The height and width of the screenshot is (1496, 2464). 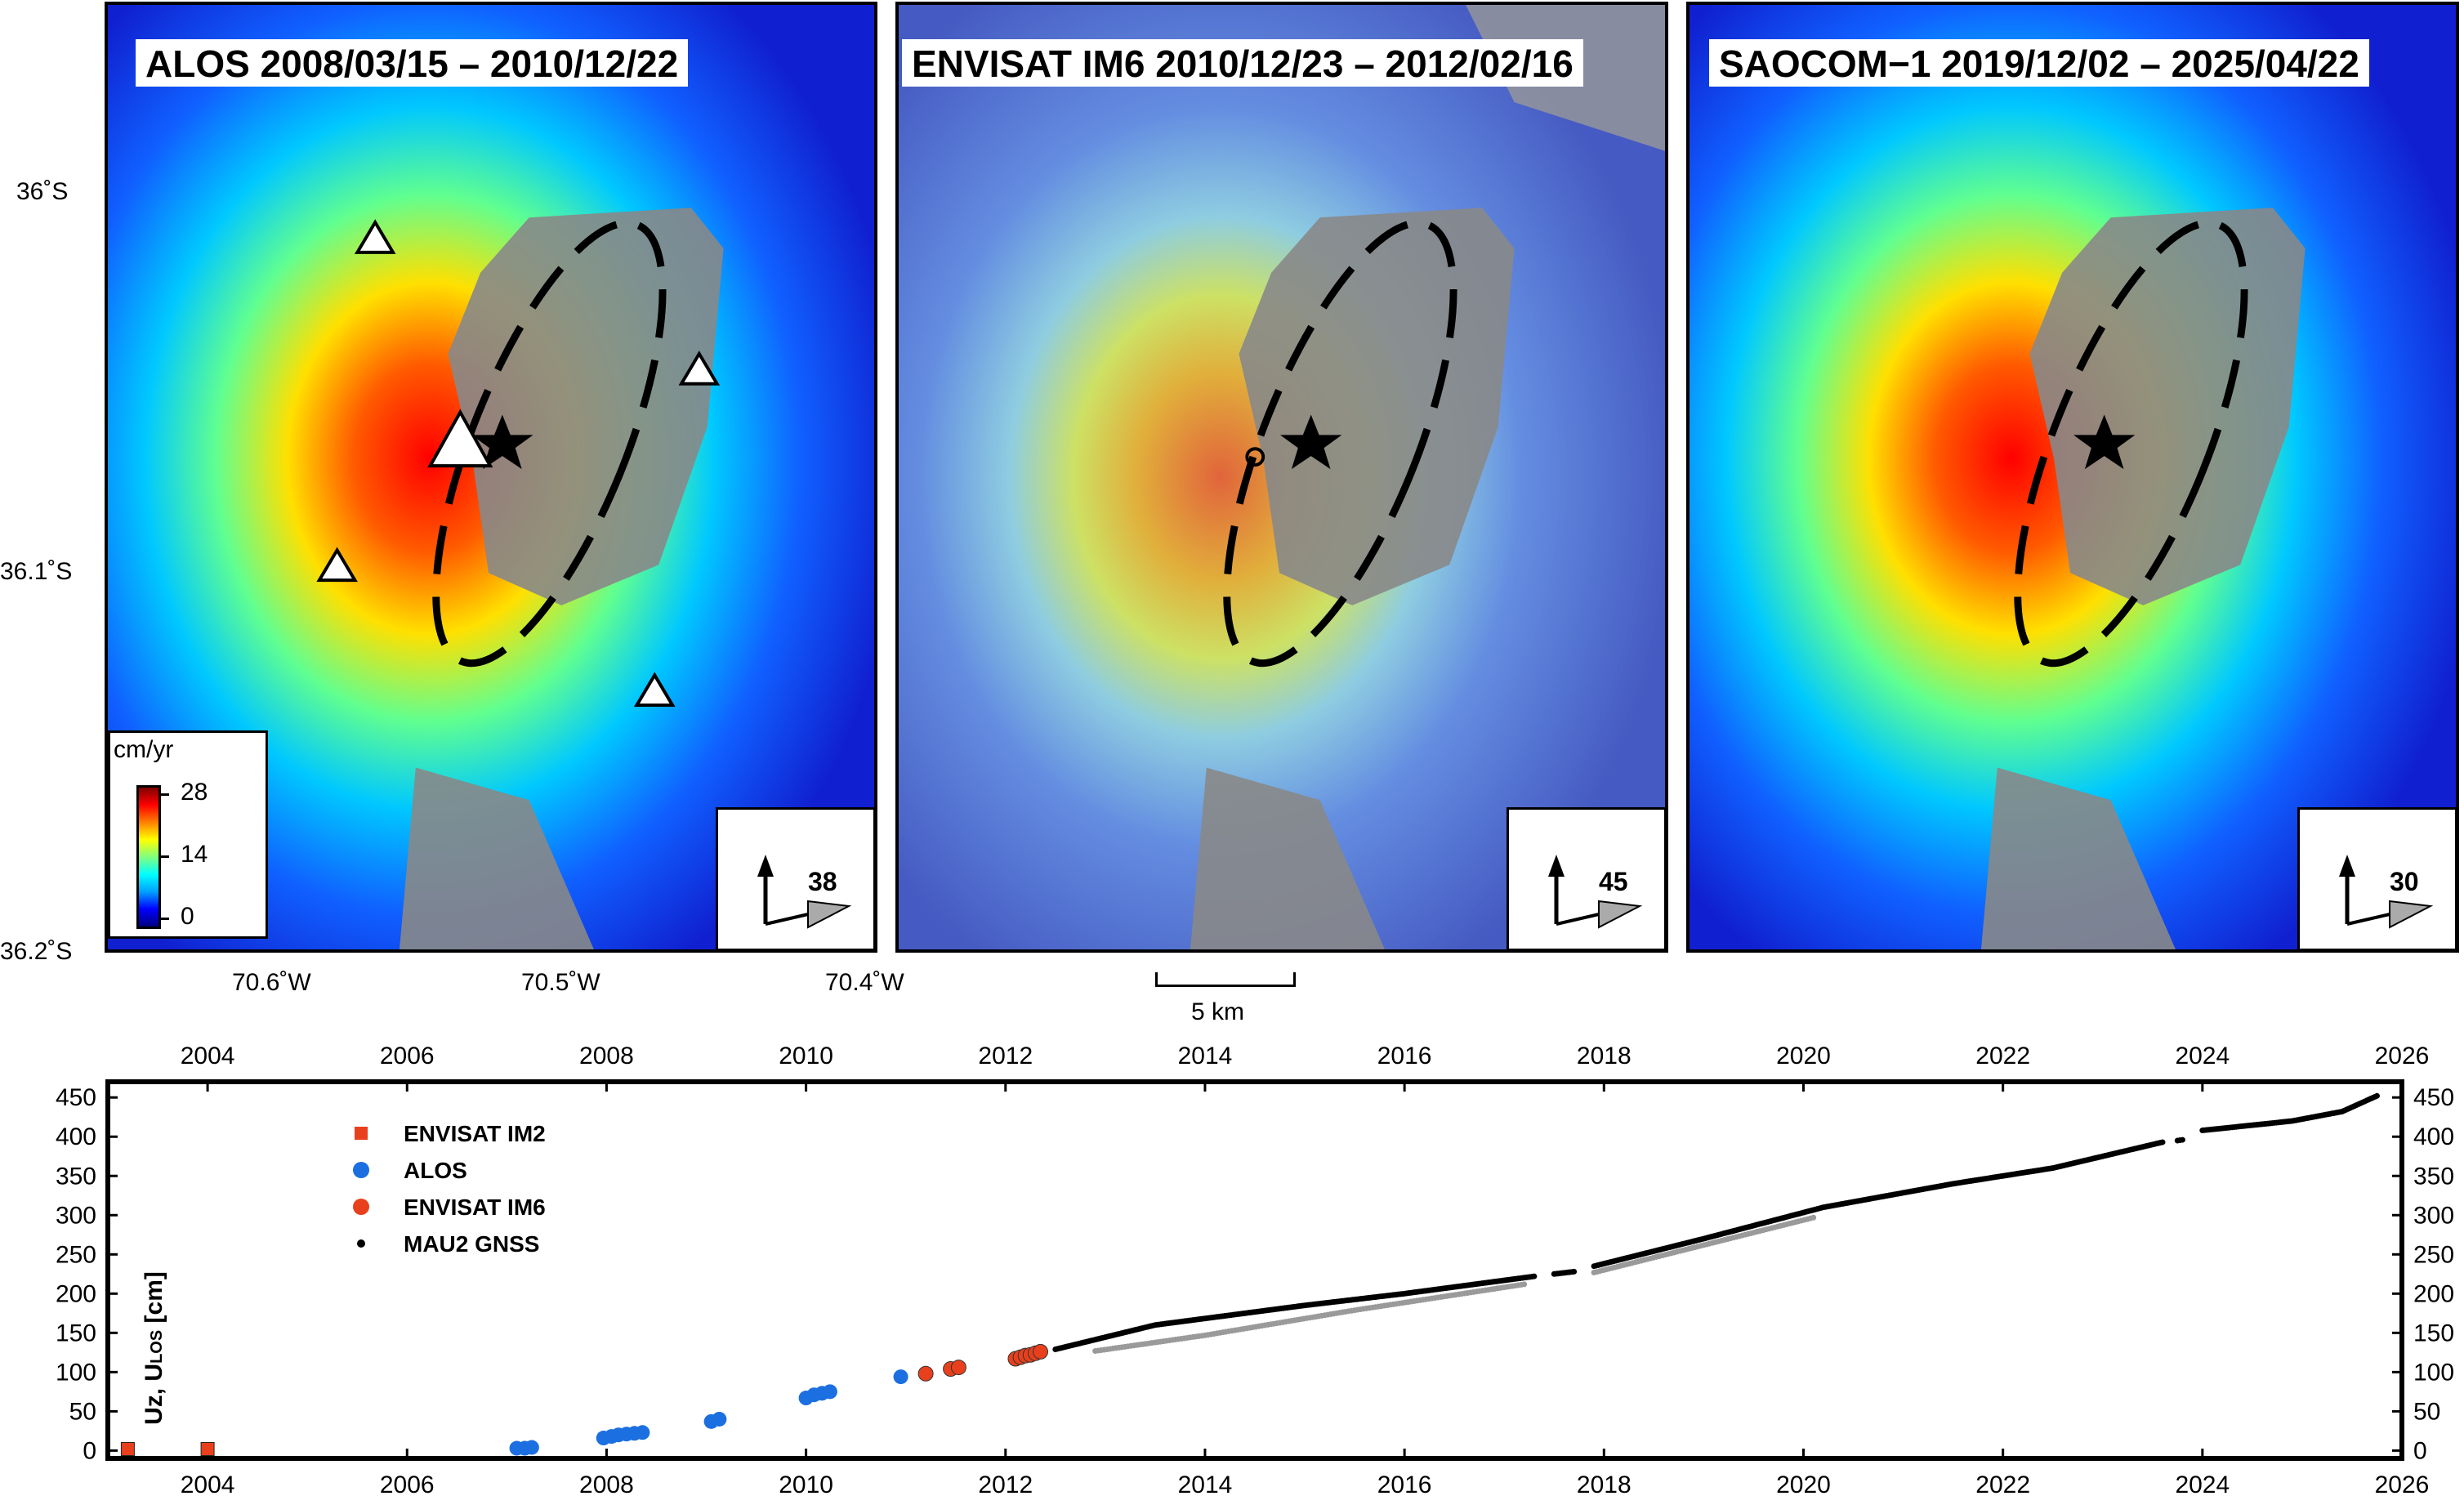 What do you see at coordinates (412, 63) in the screenshot?
I see `panel-title: ALOS 2008/03/15 – 2010/12/22` at bounding box center [412, 63].